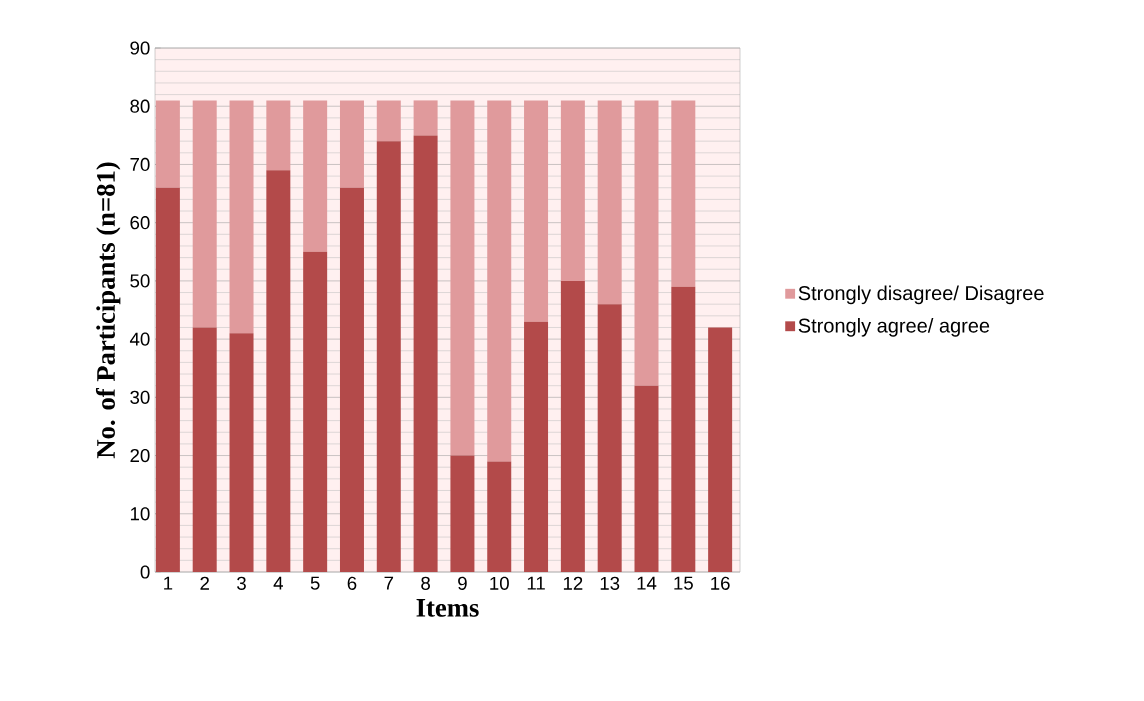 This screenshot has height=701, width=1144. I want to click on y-tick-label: 90, so click(140, 48).